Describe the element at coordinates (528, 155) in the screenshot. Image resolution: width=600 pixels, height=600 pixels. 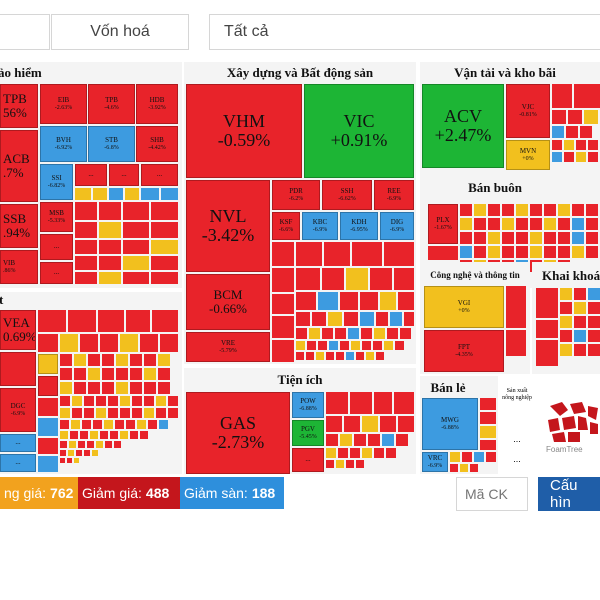
I see `tile-mvn: MVN +0%` at that location.